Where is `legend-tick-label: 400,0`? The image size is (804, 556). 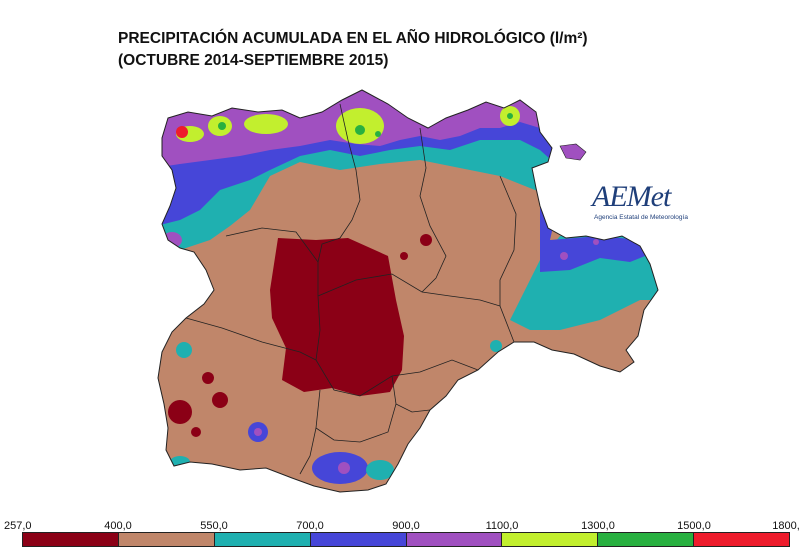 legend-tick-label: 400,0 is located at coordinates (118, 526).